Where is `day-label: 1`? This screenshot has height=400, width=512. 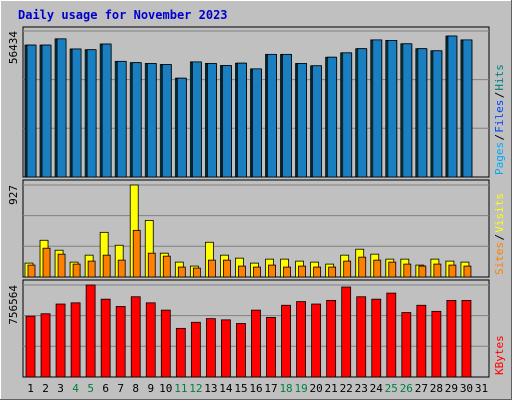 day-label: 1 is located at coordinates (30, 388).